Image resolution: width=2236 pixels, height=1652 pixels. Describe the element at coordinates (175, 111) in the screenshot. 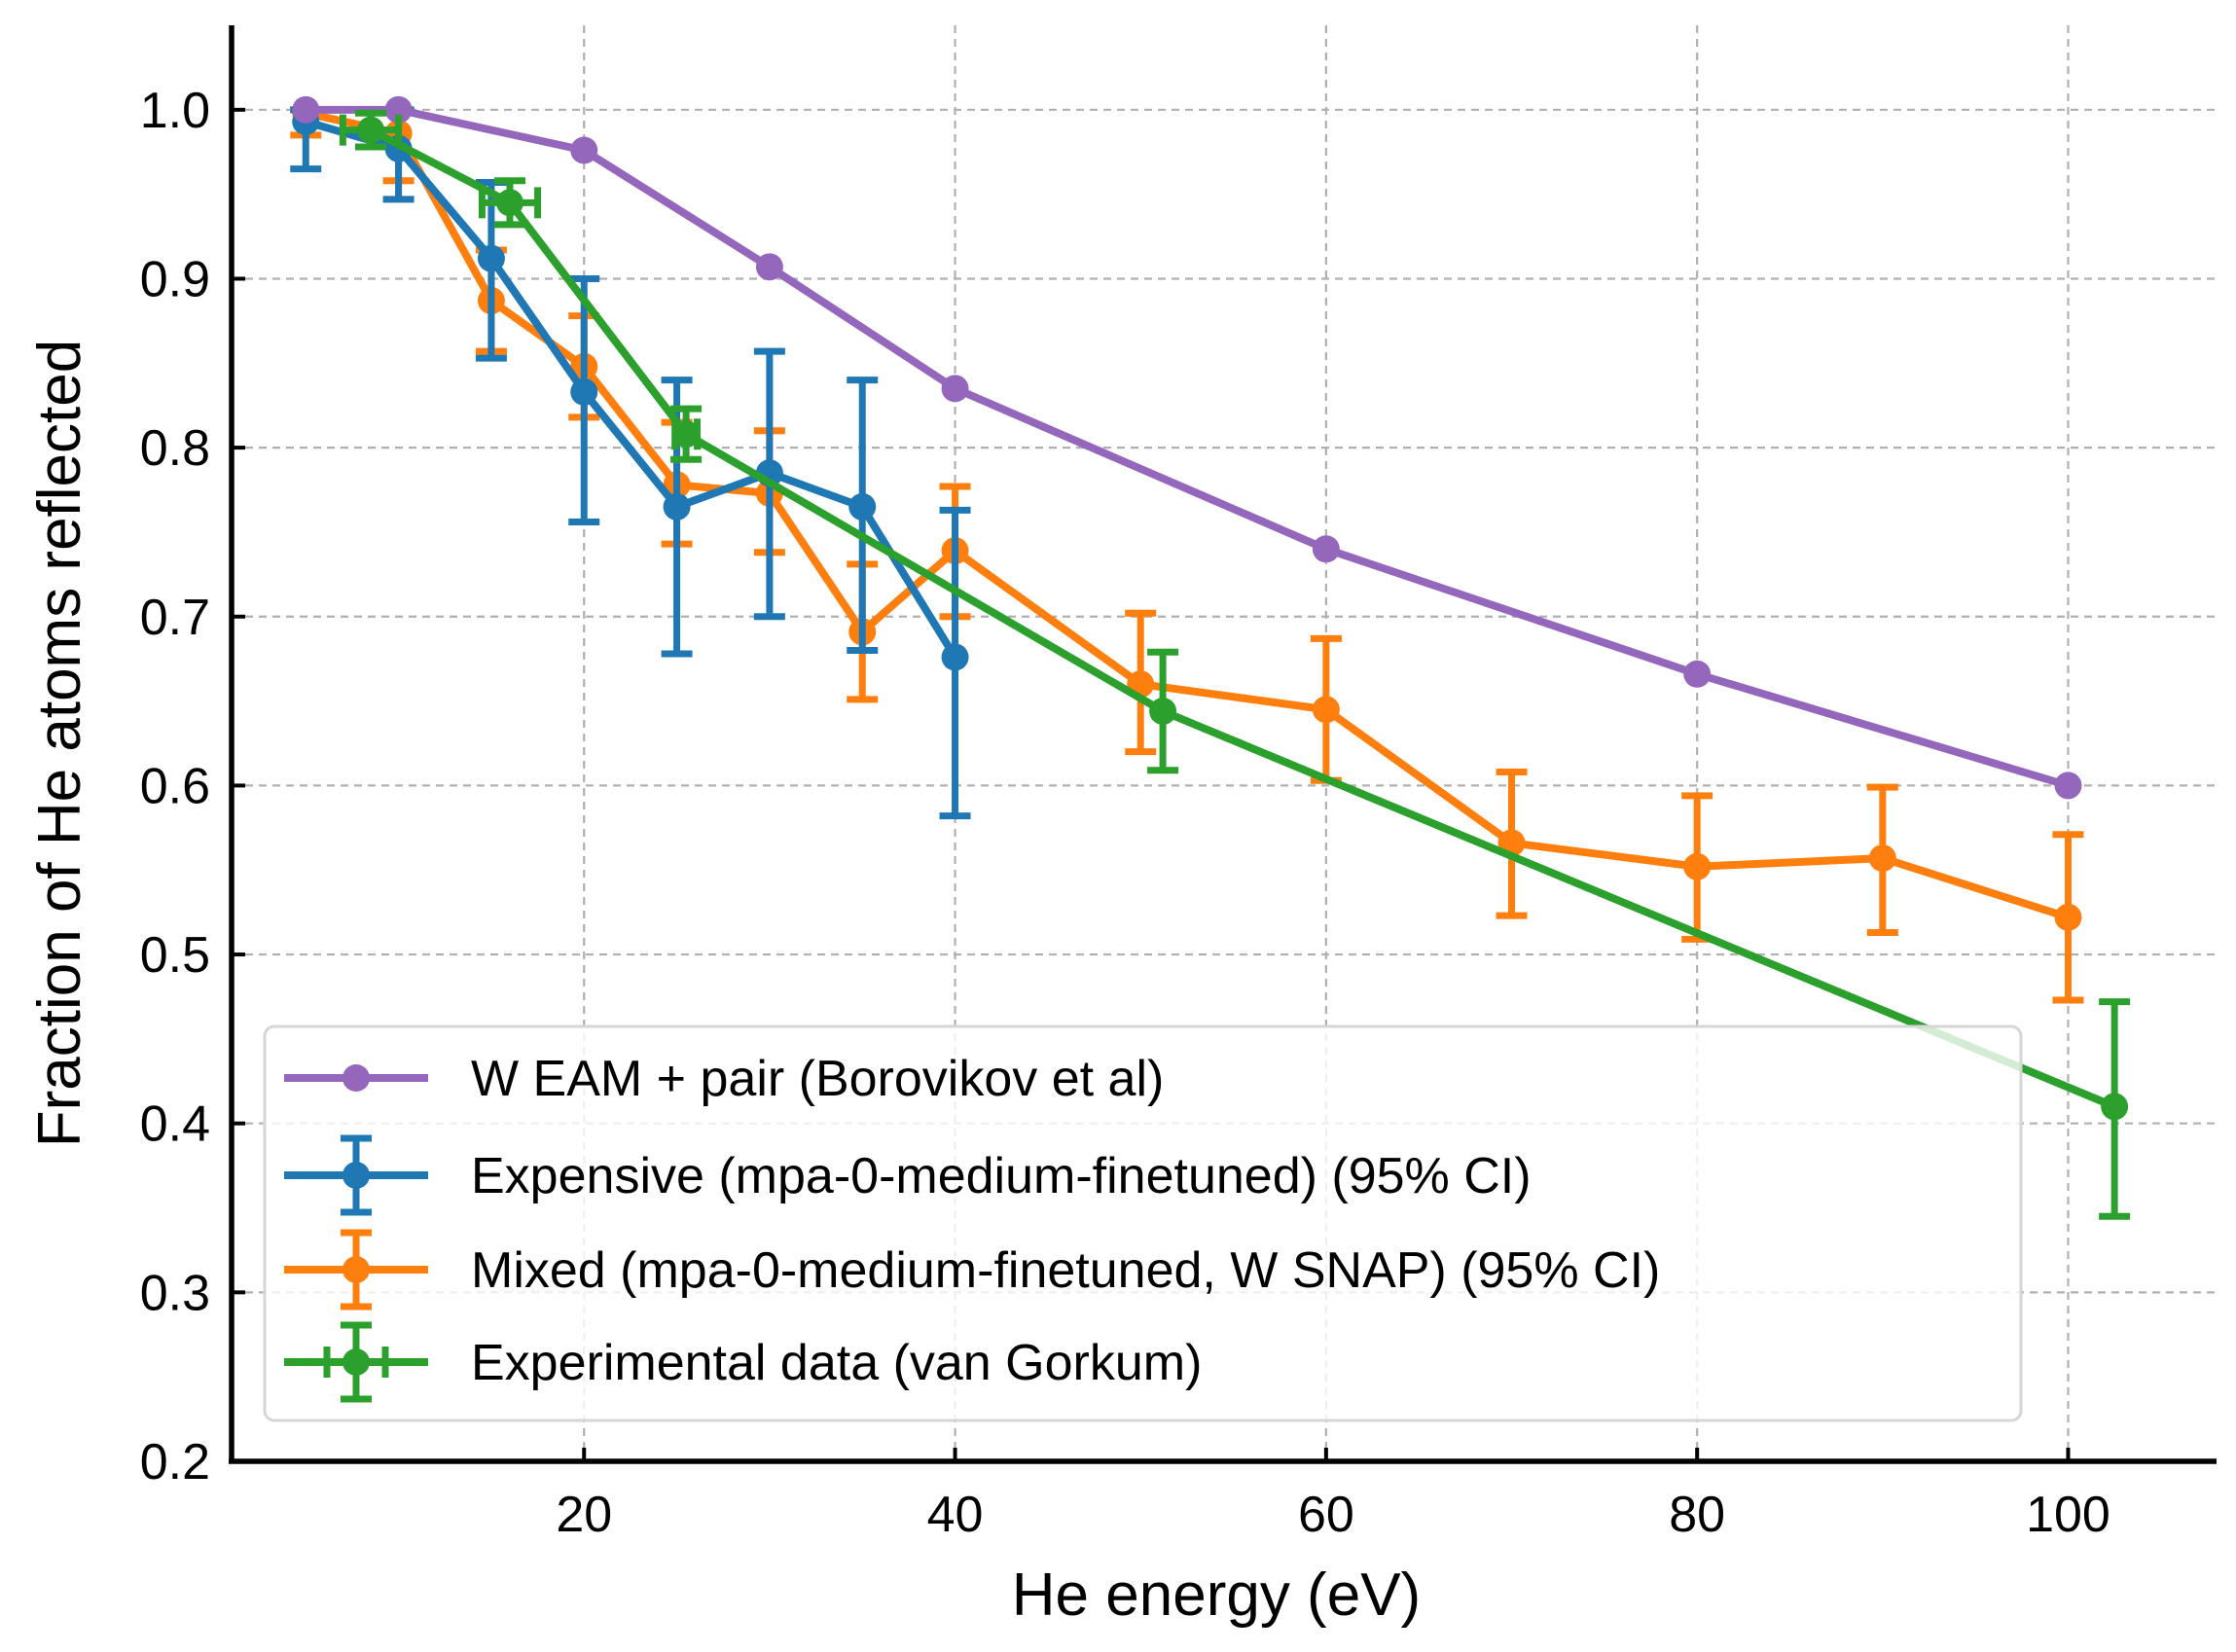

I see `y-tick-label: 1.0` at that location.